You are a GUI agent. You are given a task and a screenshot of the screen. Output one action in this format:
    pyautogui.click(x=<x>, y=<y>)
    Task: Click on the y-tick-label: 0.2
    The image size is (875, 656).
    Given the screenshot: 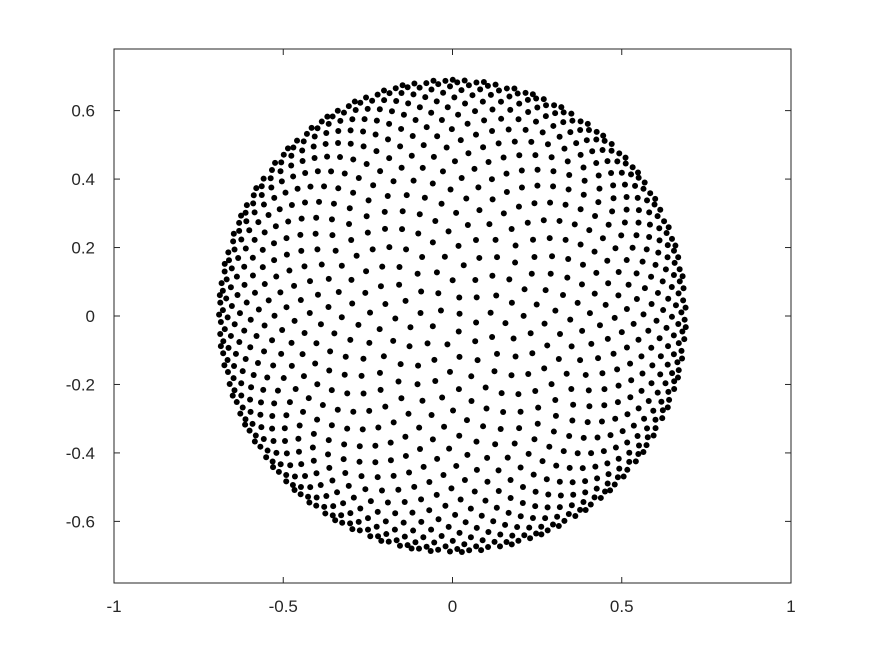 What is the action you would take?
    pyautogui.click(x=83, y=248)
    